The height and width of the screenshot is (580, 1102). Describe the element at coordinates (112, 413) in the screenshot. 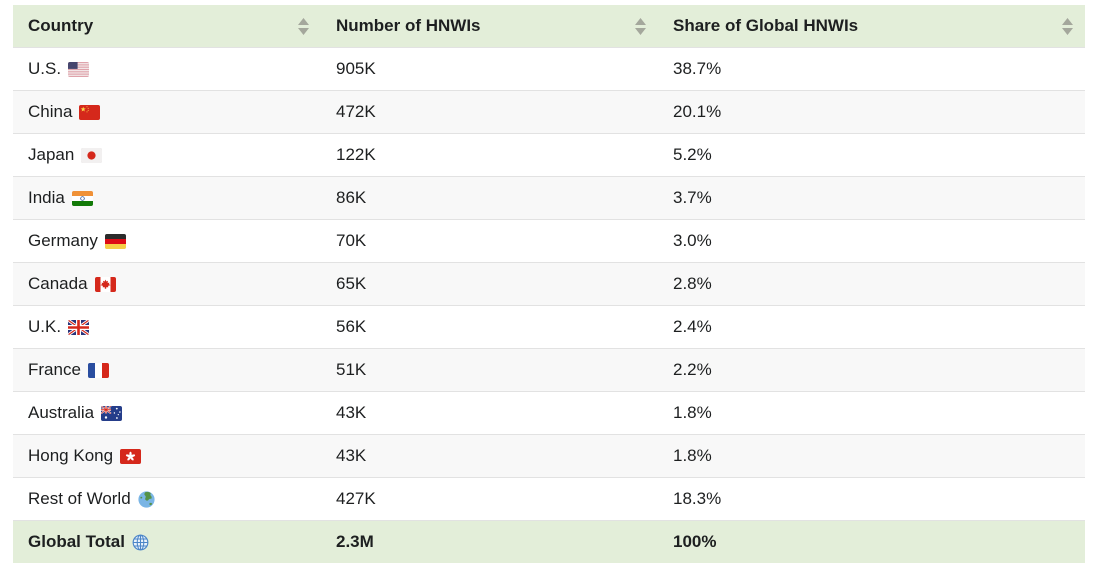

I see `australia-flag-icon` at that location.